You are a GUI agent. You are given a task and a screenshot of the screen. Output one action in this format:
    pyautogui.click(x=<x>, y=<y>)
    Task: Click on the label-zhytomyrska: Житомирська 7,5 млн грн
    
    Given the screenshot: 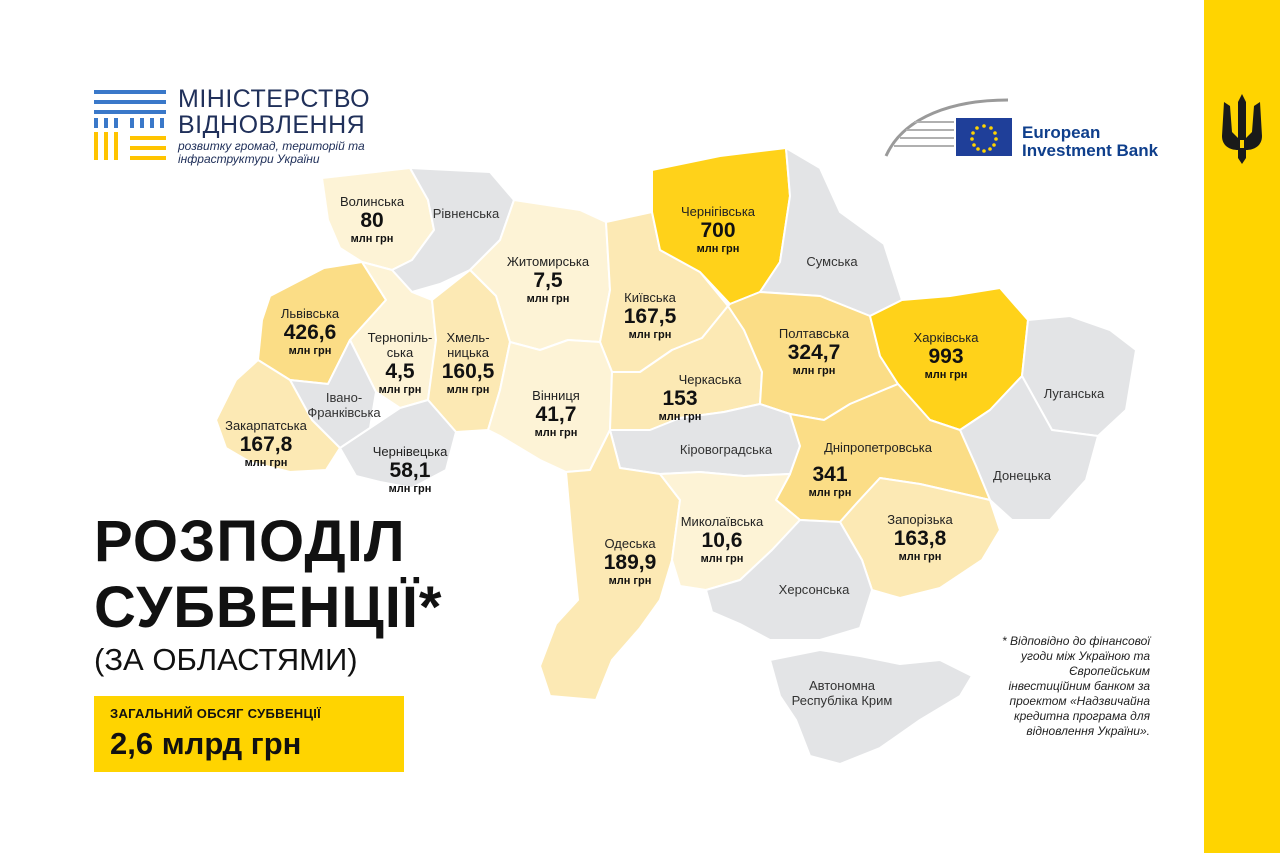 What is the action you would take?
    pyautogui.click(x=548, y=279)
    